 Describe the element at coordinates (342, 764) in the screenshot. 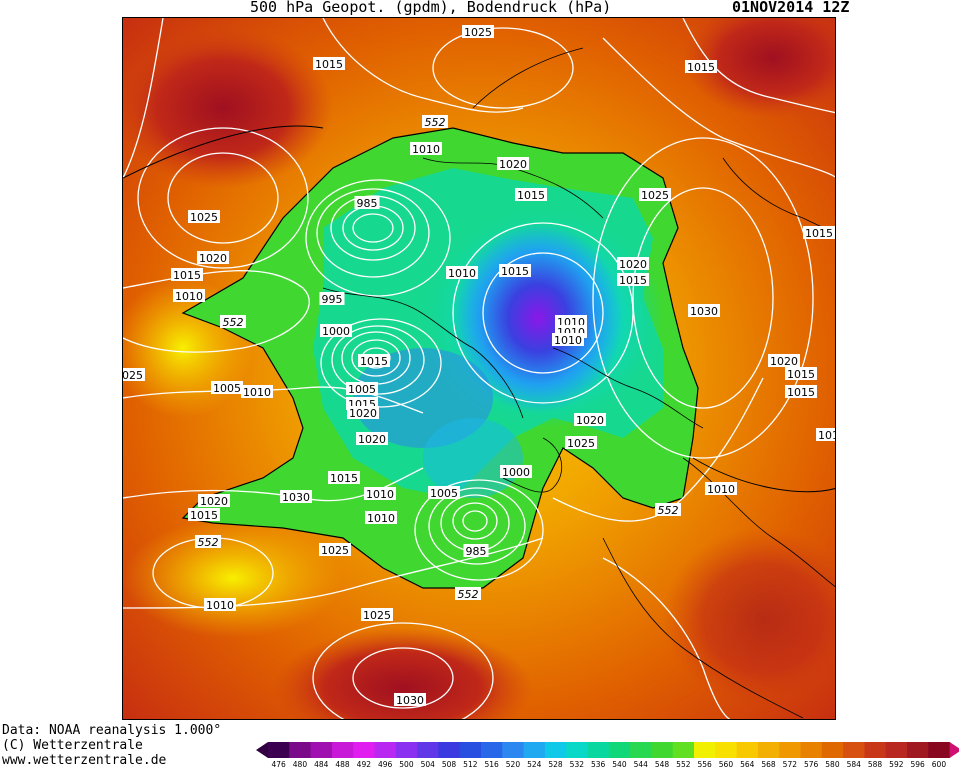

I see `colorbar-tick-label: 488` at that location.